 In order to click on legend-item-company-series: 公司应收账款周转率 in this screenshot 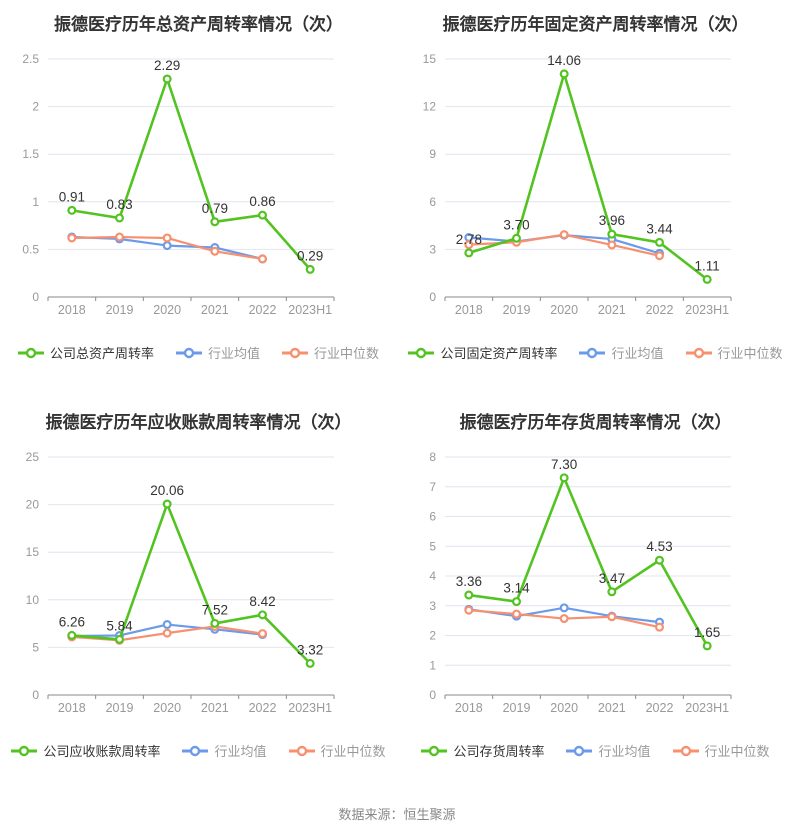, I will do `click(85, 750)`.